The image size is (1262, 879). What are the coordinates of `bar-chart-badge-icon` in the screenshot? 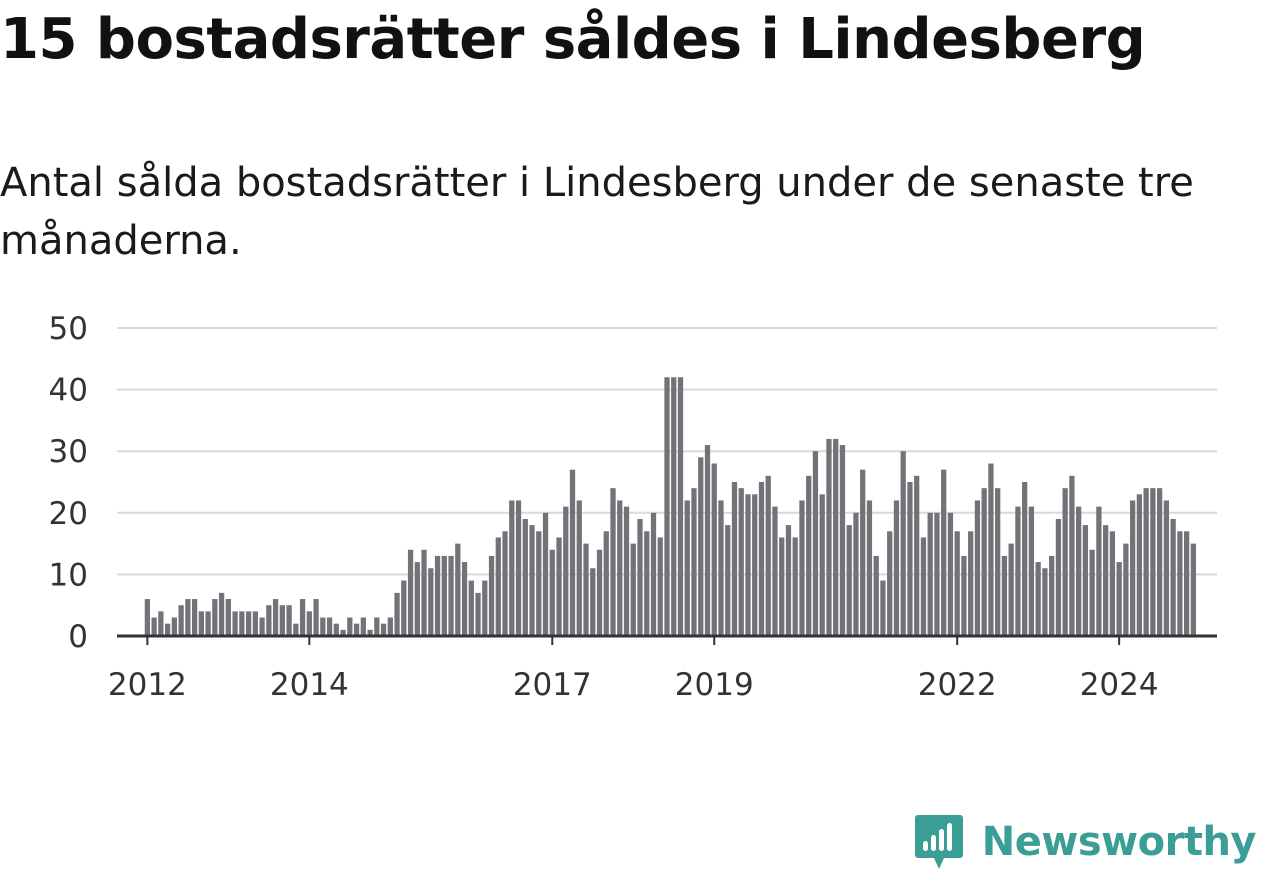 It's located at (938, 842).